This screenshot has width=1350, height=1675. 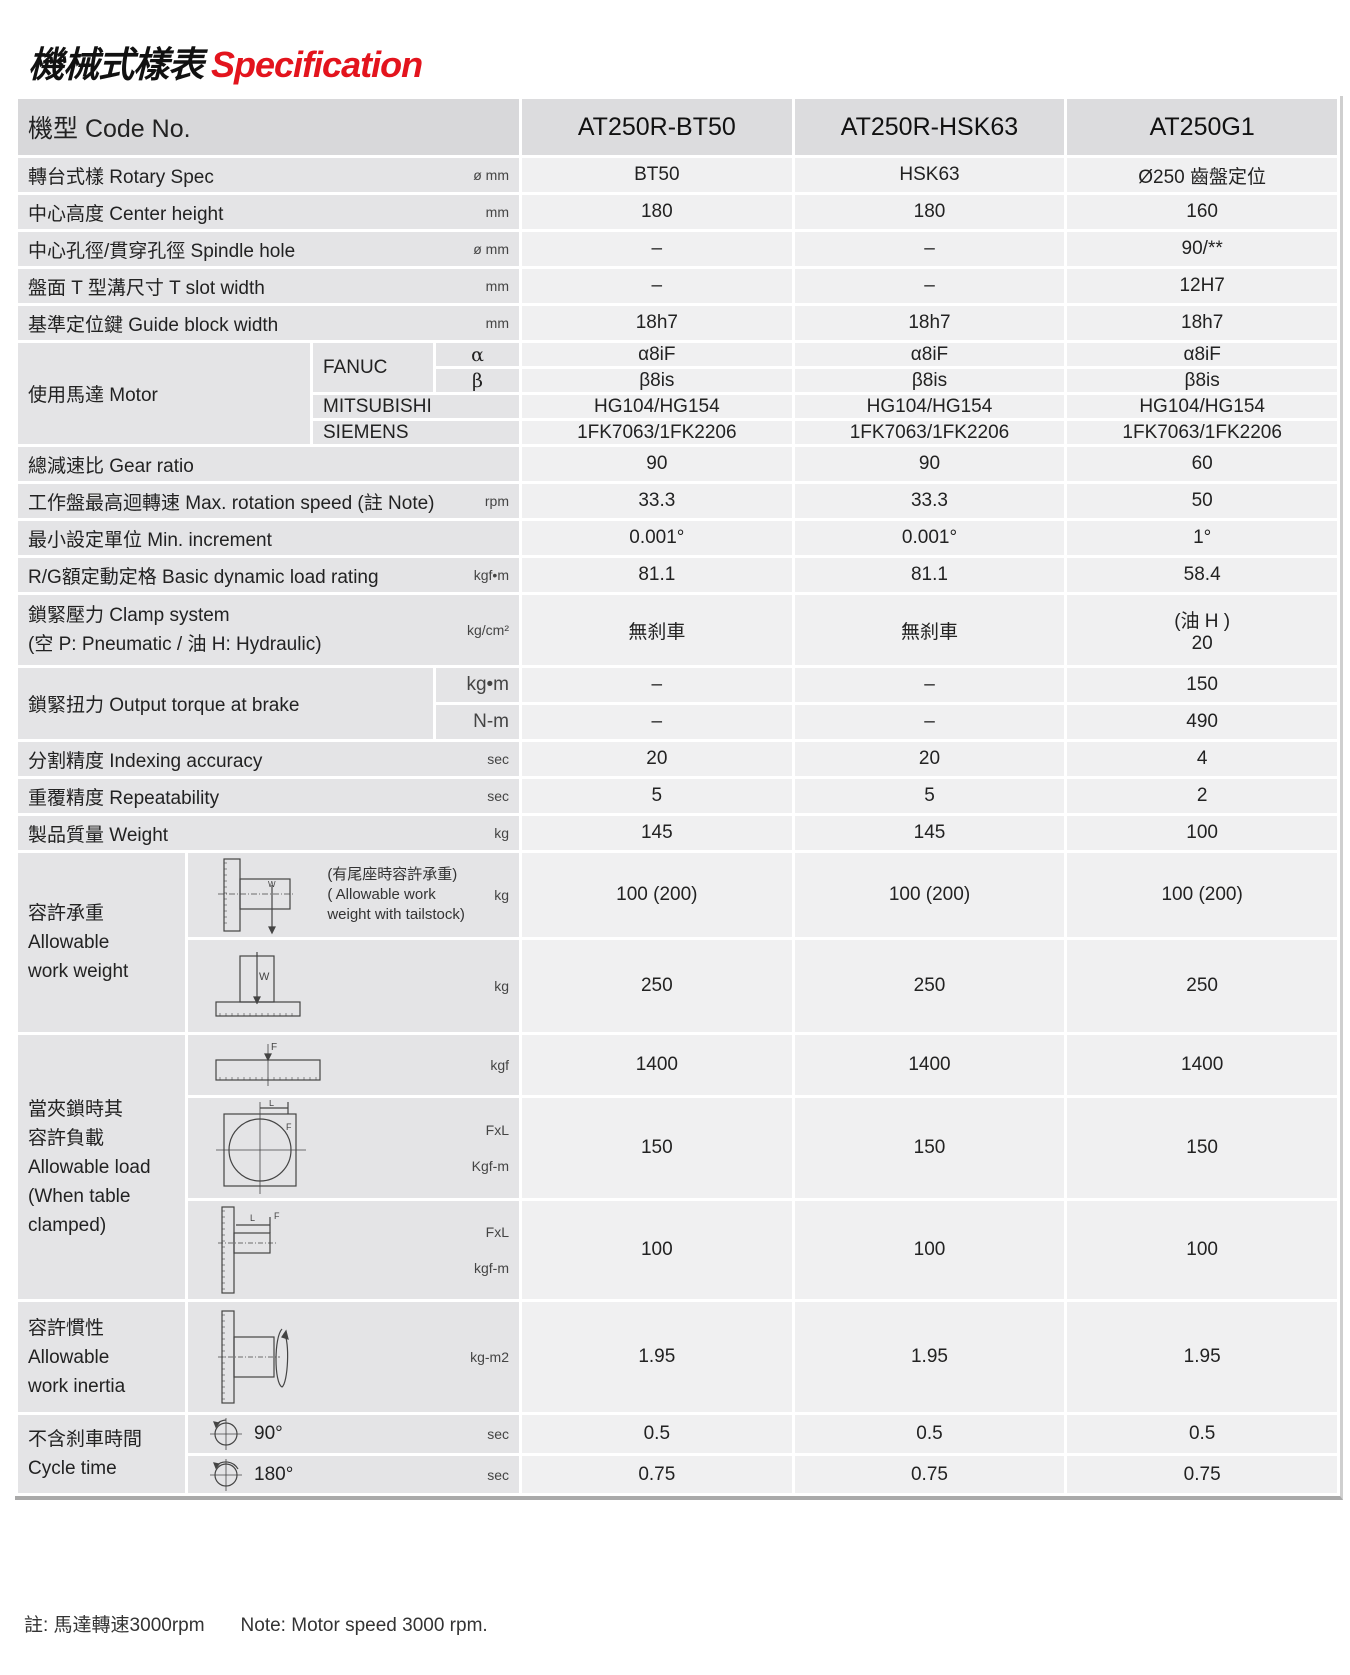 What do you see at coordinates (225, 62) in the screenshot?
I see `page-title: 機械式樣表 Specification` at bounding box center [225, 62].